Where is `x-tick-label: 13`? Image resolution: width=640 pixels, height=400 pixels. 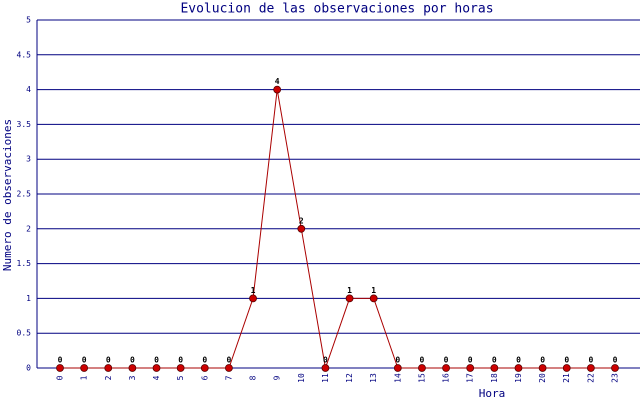 x-tick-label: 13 is located at coordinates (373, 378).